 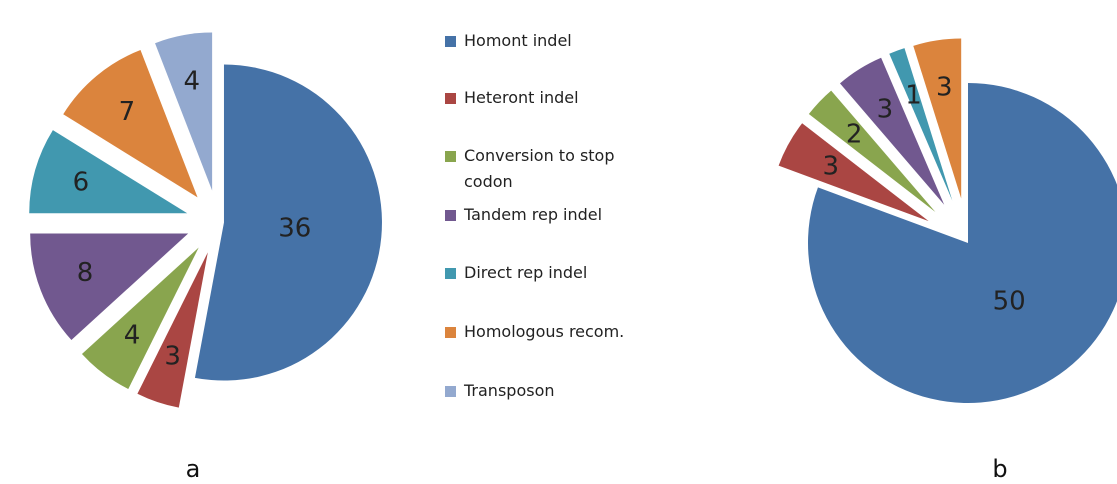 I want to click on legend-label: Conversion to stop codon, so click(x=539, y=168).